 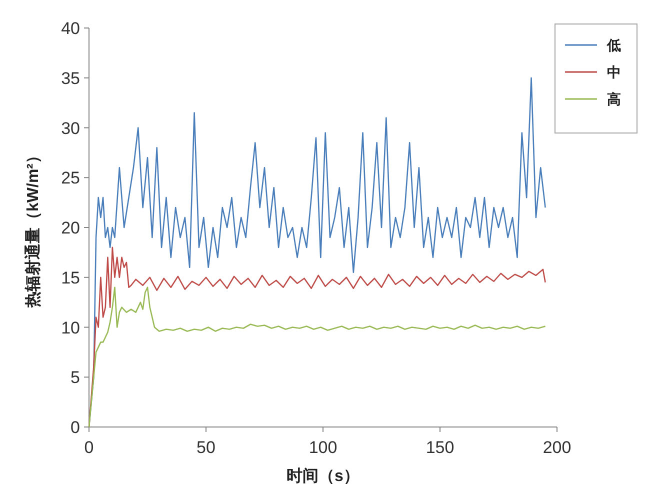 What do you see at coordinates (89, 447) in the screenshot?
I see `x-tick-label: 0` at bounding box center [89, 447].